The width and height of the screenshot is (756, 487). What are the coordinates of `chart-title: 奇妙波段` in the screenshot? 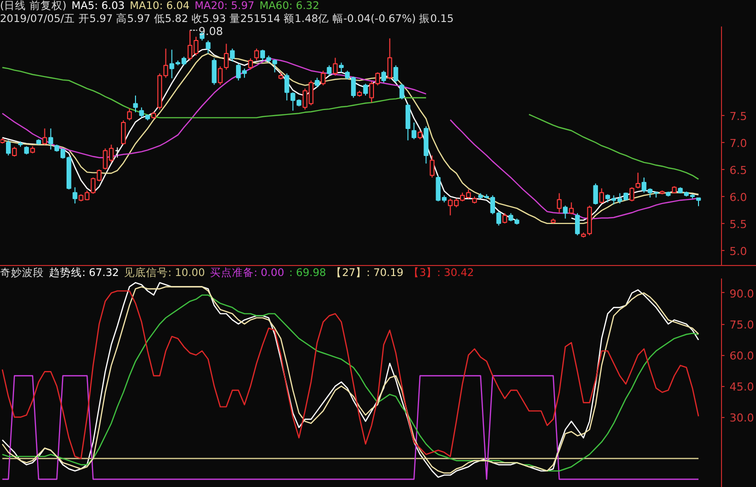 It's located at (22, 273).